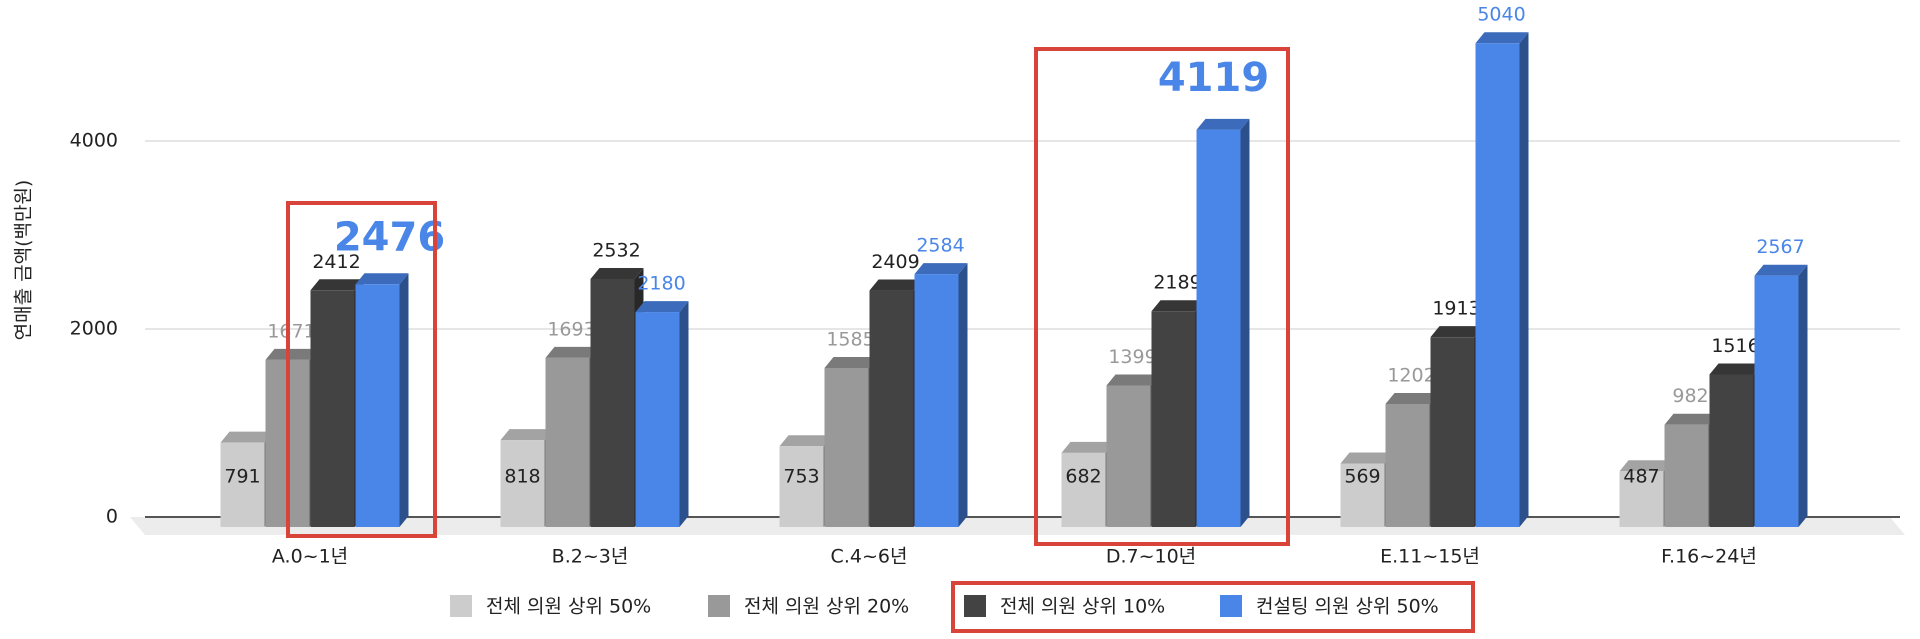  I want to click on x-tick-label: F.16~24년, so click(1709, 557).